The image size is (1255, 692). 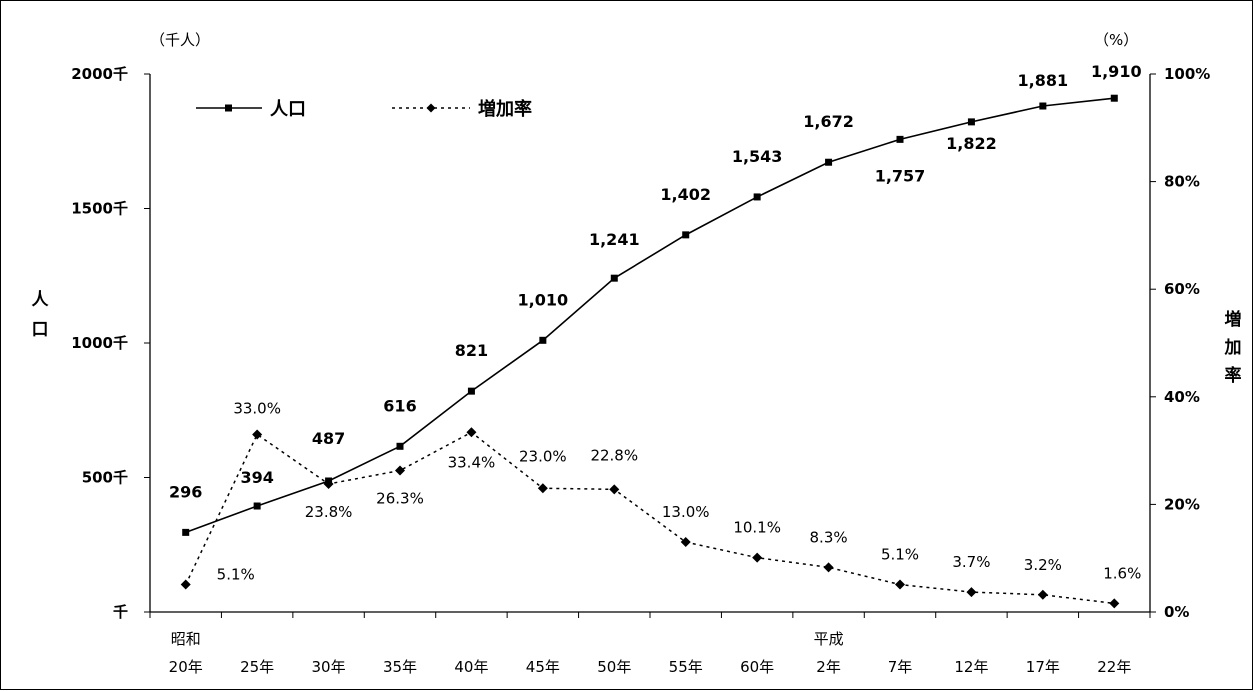 I want to click on category-label: 50年, so click(x=614, y=667).